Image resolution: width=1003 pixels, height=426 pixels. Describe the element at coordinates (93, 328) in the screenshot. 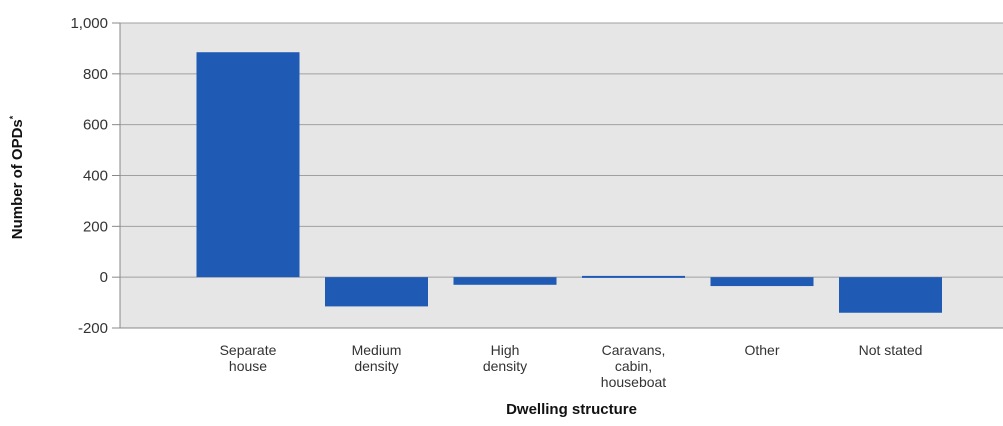

I see `y-tick-label: -200` at that location.